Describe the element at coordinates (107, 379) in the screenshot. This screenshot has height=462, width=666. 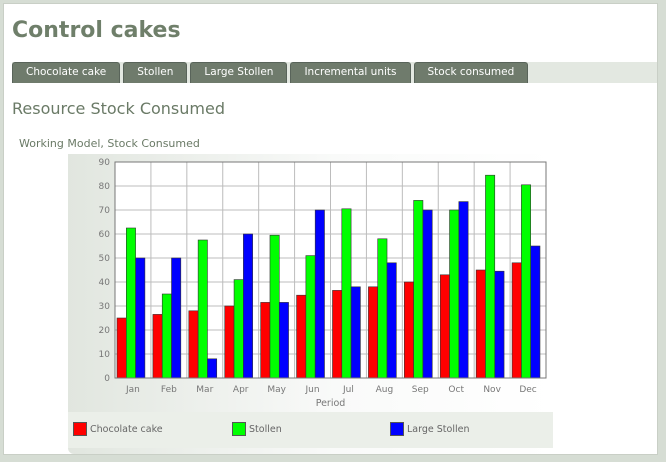
I see `y-tick-label: 0` at that location.